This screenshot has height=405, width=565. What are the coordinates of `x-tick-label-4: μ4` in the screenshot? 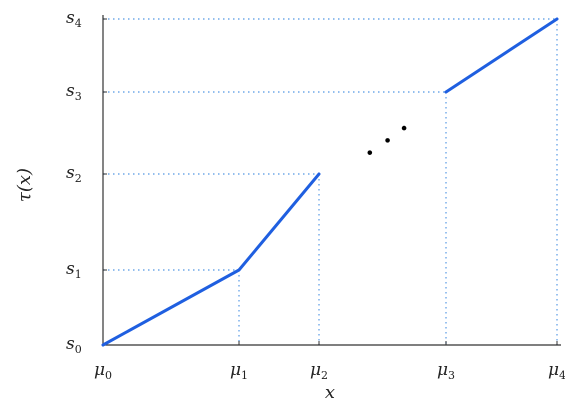 It's located at (556, 371).